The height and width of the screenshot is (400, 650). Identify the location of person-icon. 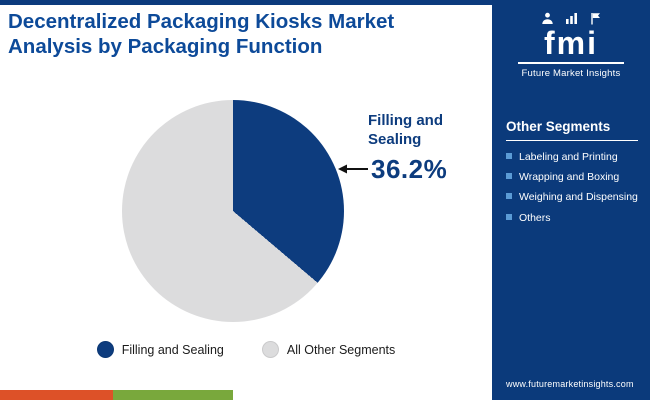
(547, 18).